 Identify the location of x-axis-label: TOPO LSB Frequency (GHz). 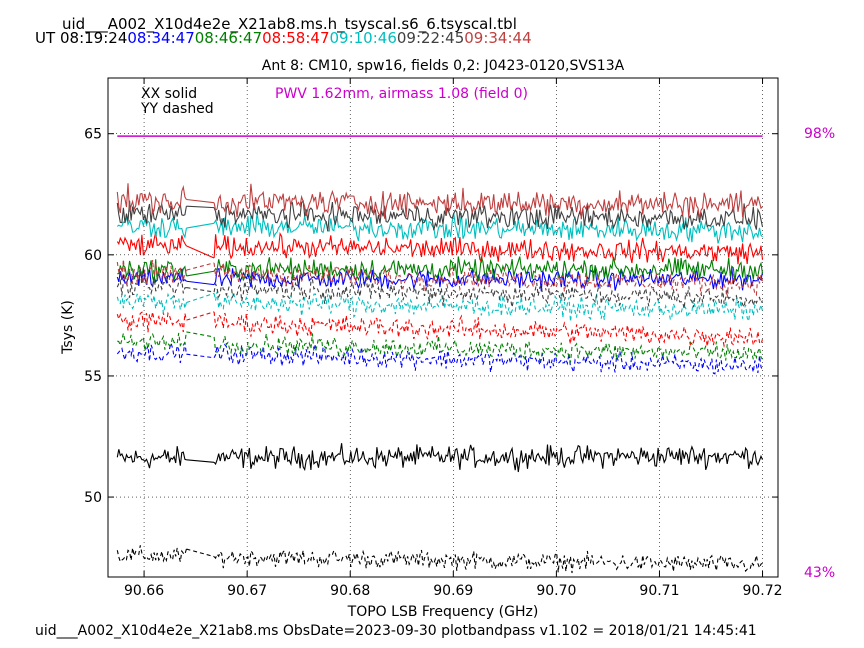
(443, 612).